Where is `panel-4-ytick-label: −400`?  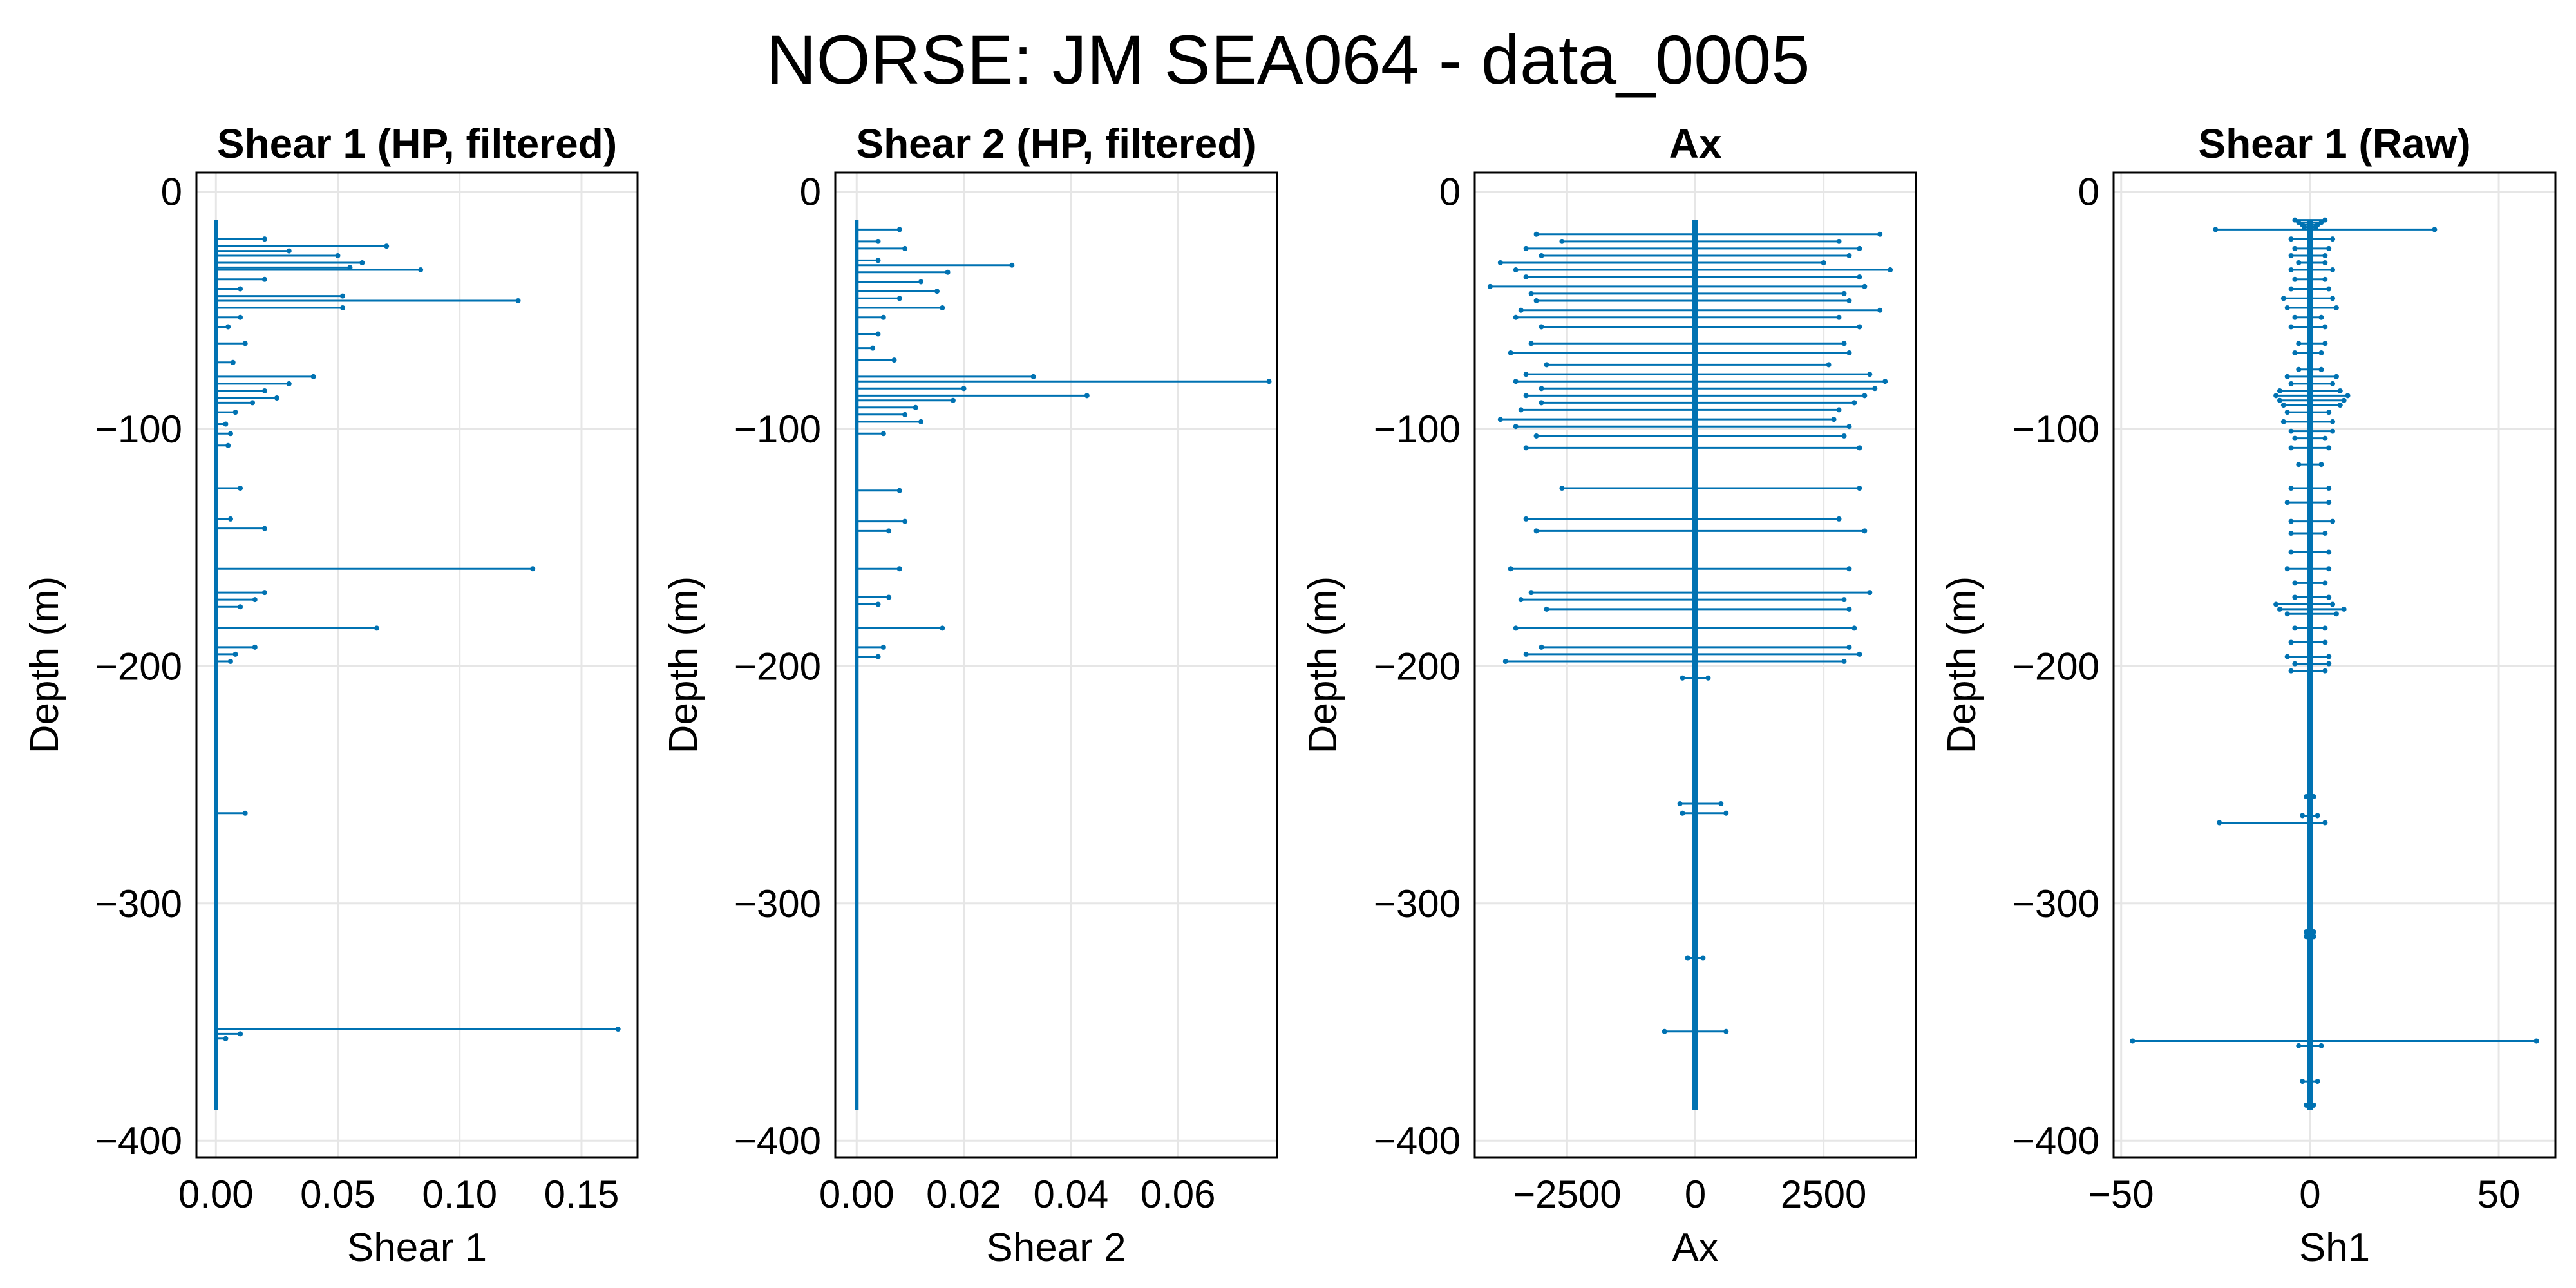
panel-4-ytick-label: −400 is located at coordinates (2055, 1140).